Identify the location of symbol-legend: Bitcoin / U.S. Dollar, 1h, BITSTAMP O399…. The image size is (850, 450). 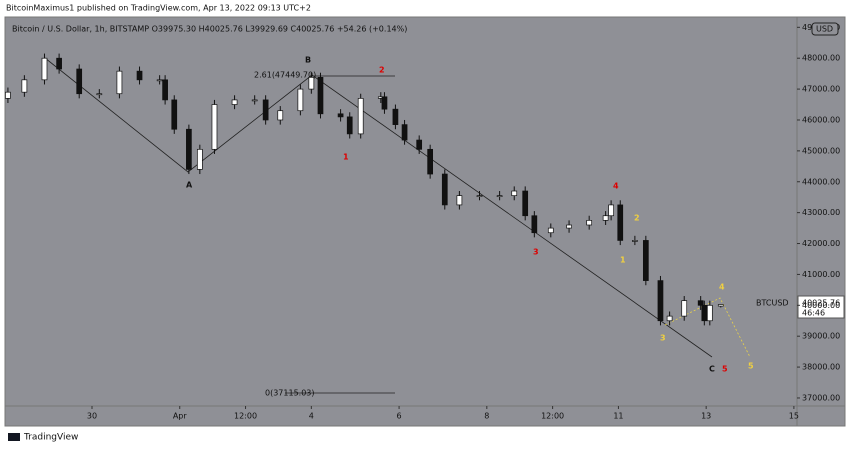
(209, 29).